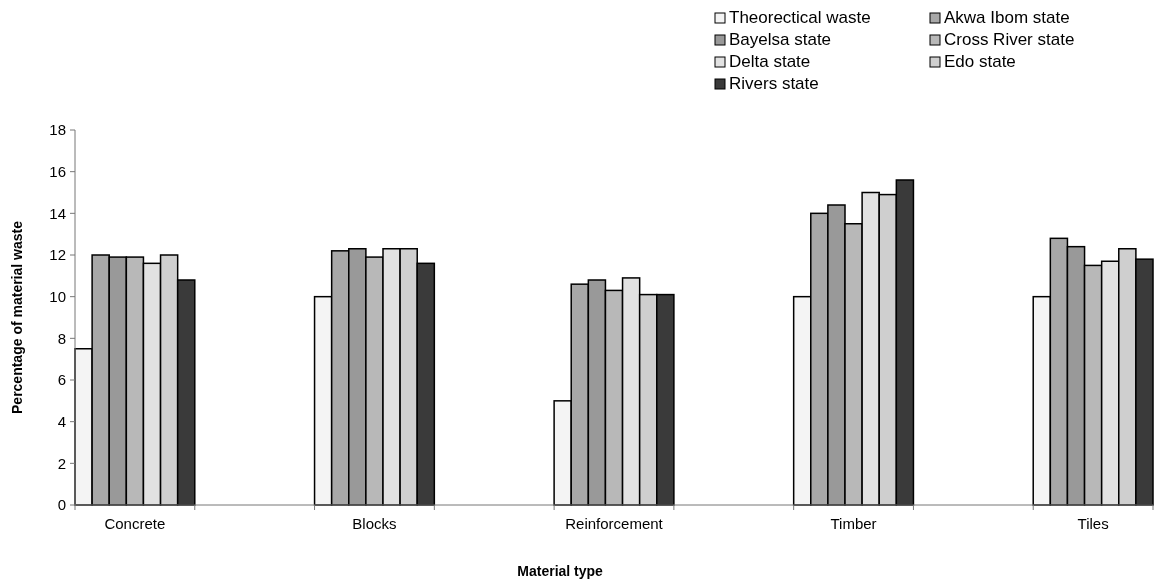  Describe the element at coordinates (853, 523) in the screenshot. I see `x-tick-label: Timber` at that location.